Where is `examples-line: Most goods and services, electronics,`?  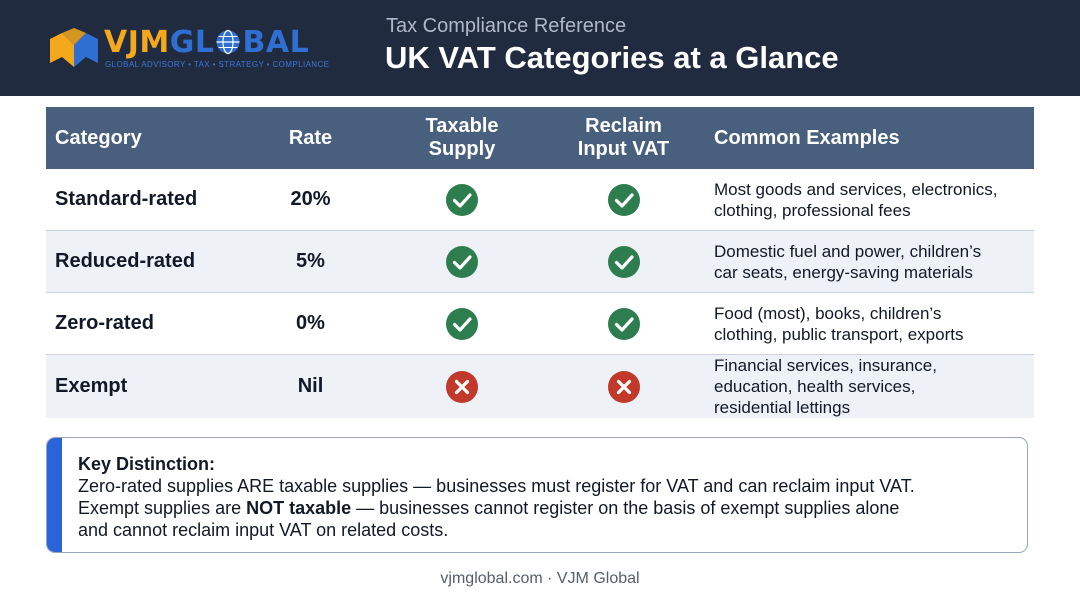 examples-line: Most goods and services, electronics, is located at coordinates (856, 189).